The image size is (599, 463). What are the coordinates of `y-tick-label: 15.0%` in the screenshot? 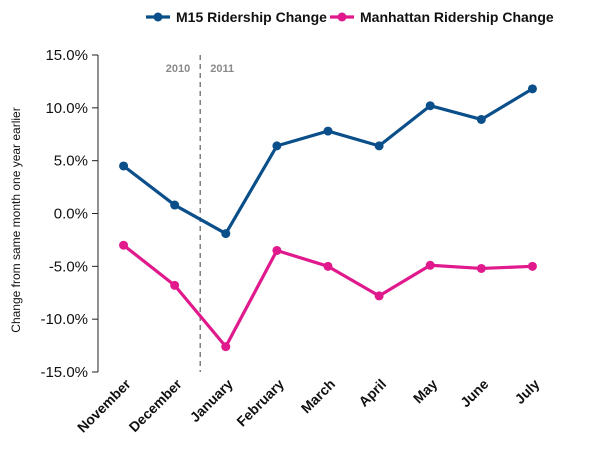 It's located at (66, 55).